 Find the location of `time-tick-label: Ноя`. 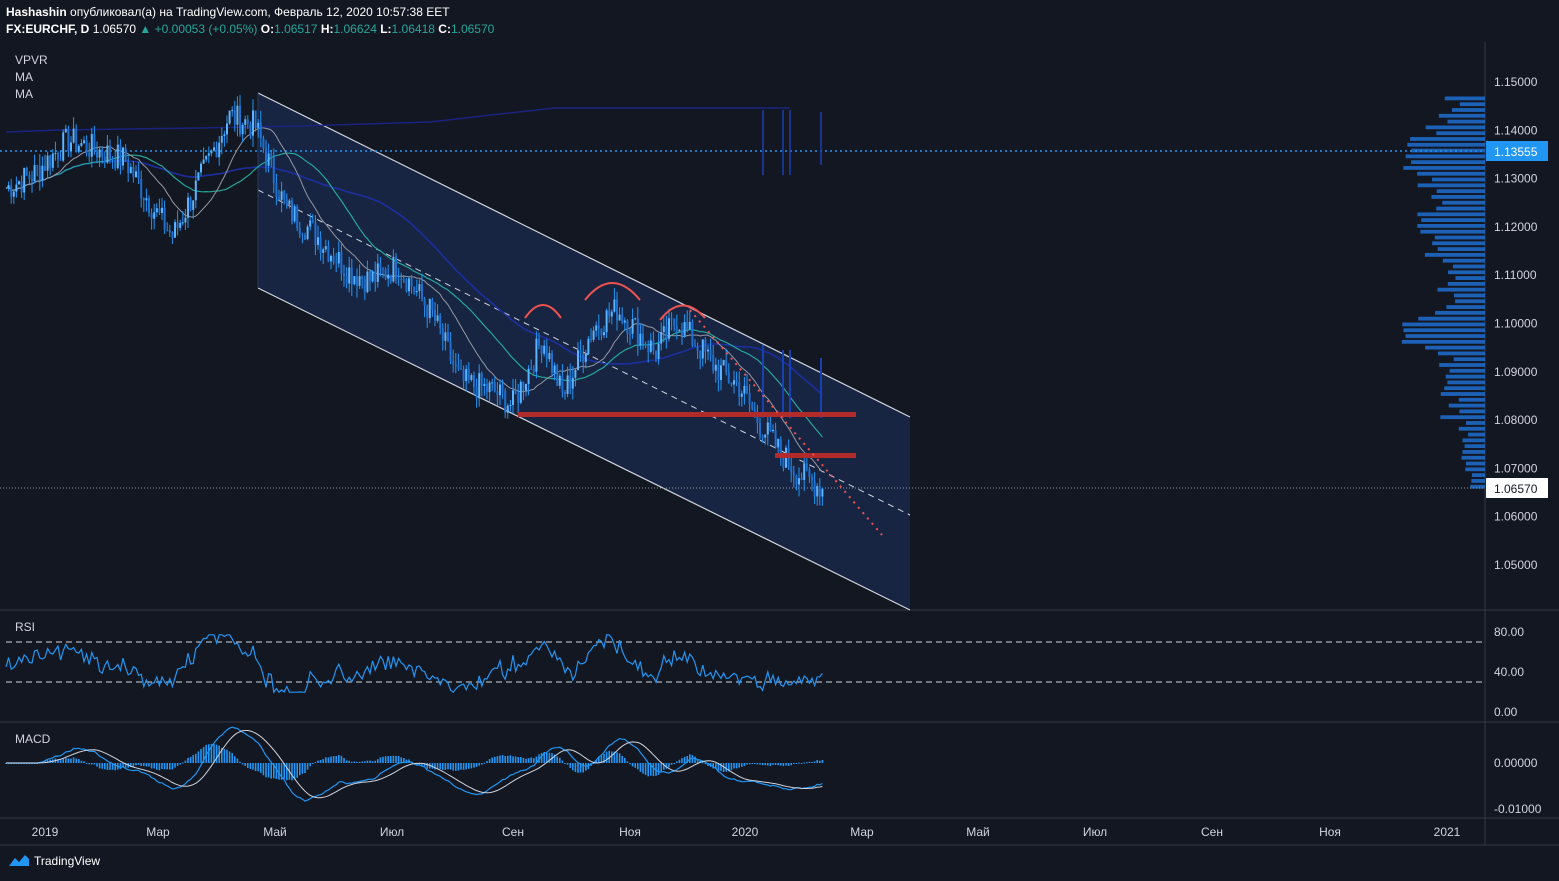

time-tick-label: Ноя is located at coordinates (1330, 832).